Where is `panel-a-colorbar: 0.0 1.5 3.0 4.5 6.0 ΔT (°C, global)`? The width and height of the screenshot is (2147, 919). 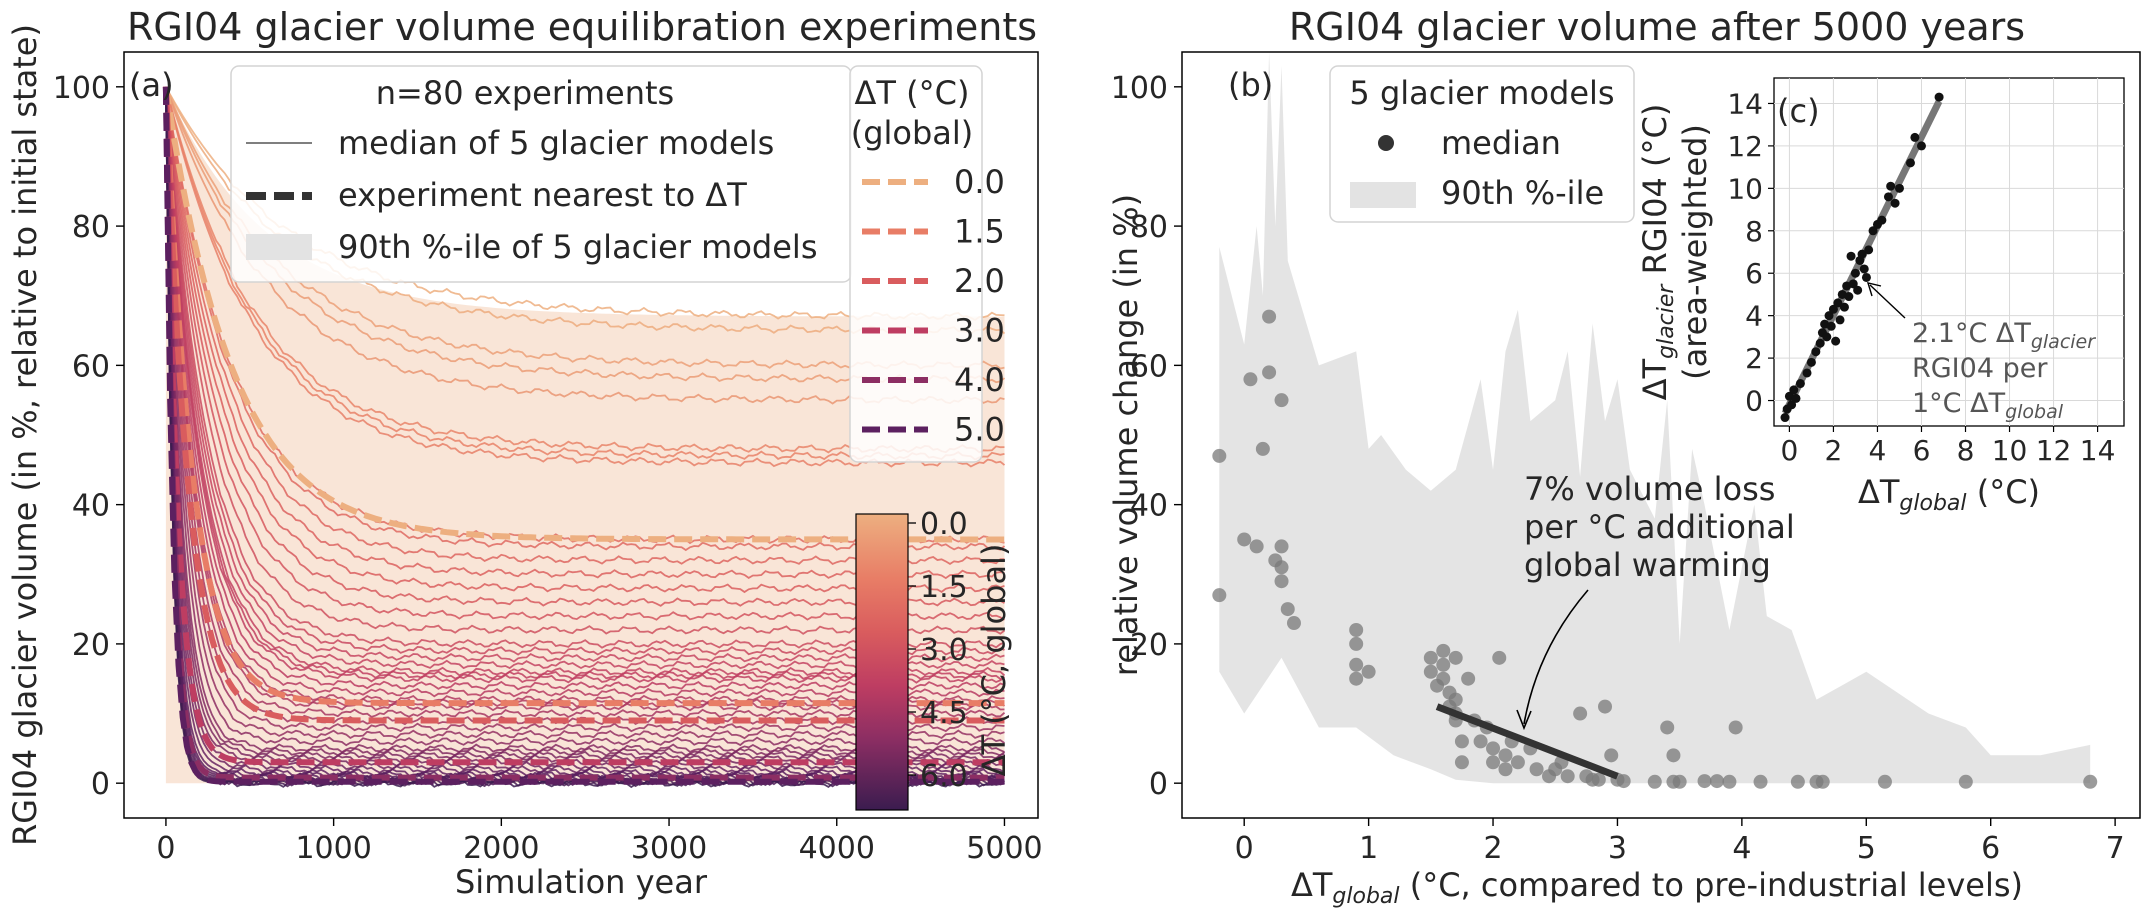
panel-a-colorbar: 0.0 1.5 3.0 4.5 6.0 ΔT (°C, global) is located at coordinates (934, 659).